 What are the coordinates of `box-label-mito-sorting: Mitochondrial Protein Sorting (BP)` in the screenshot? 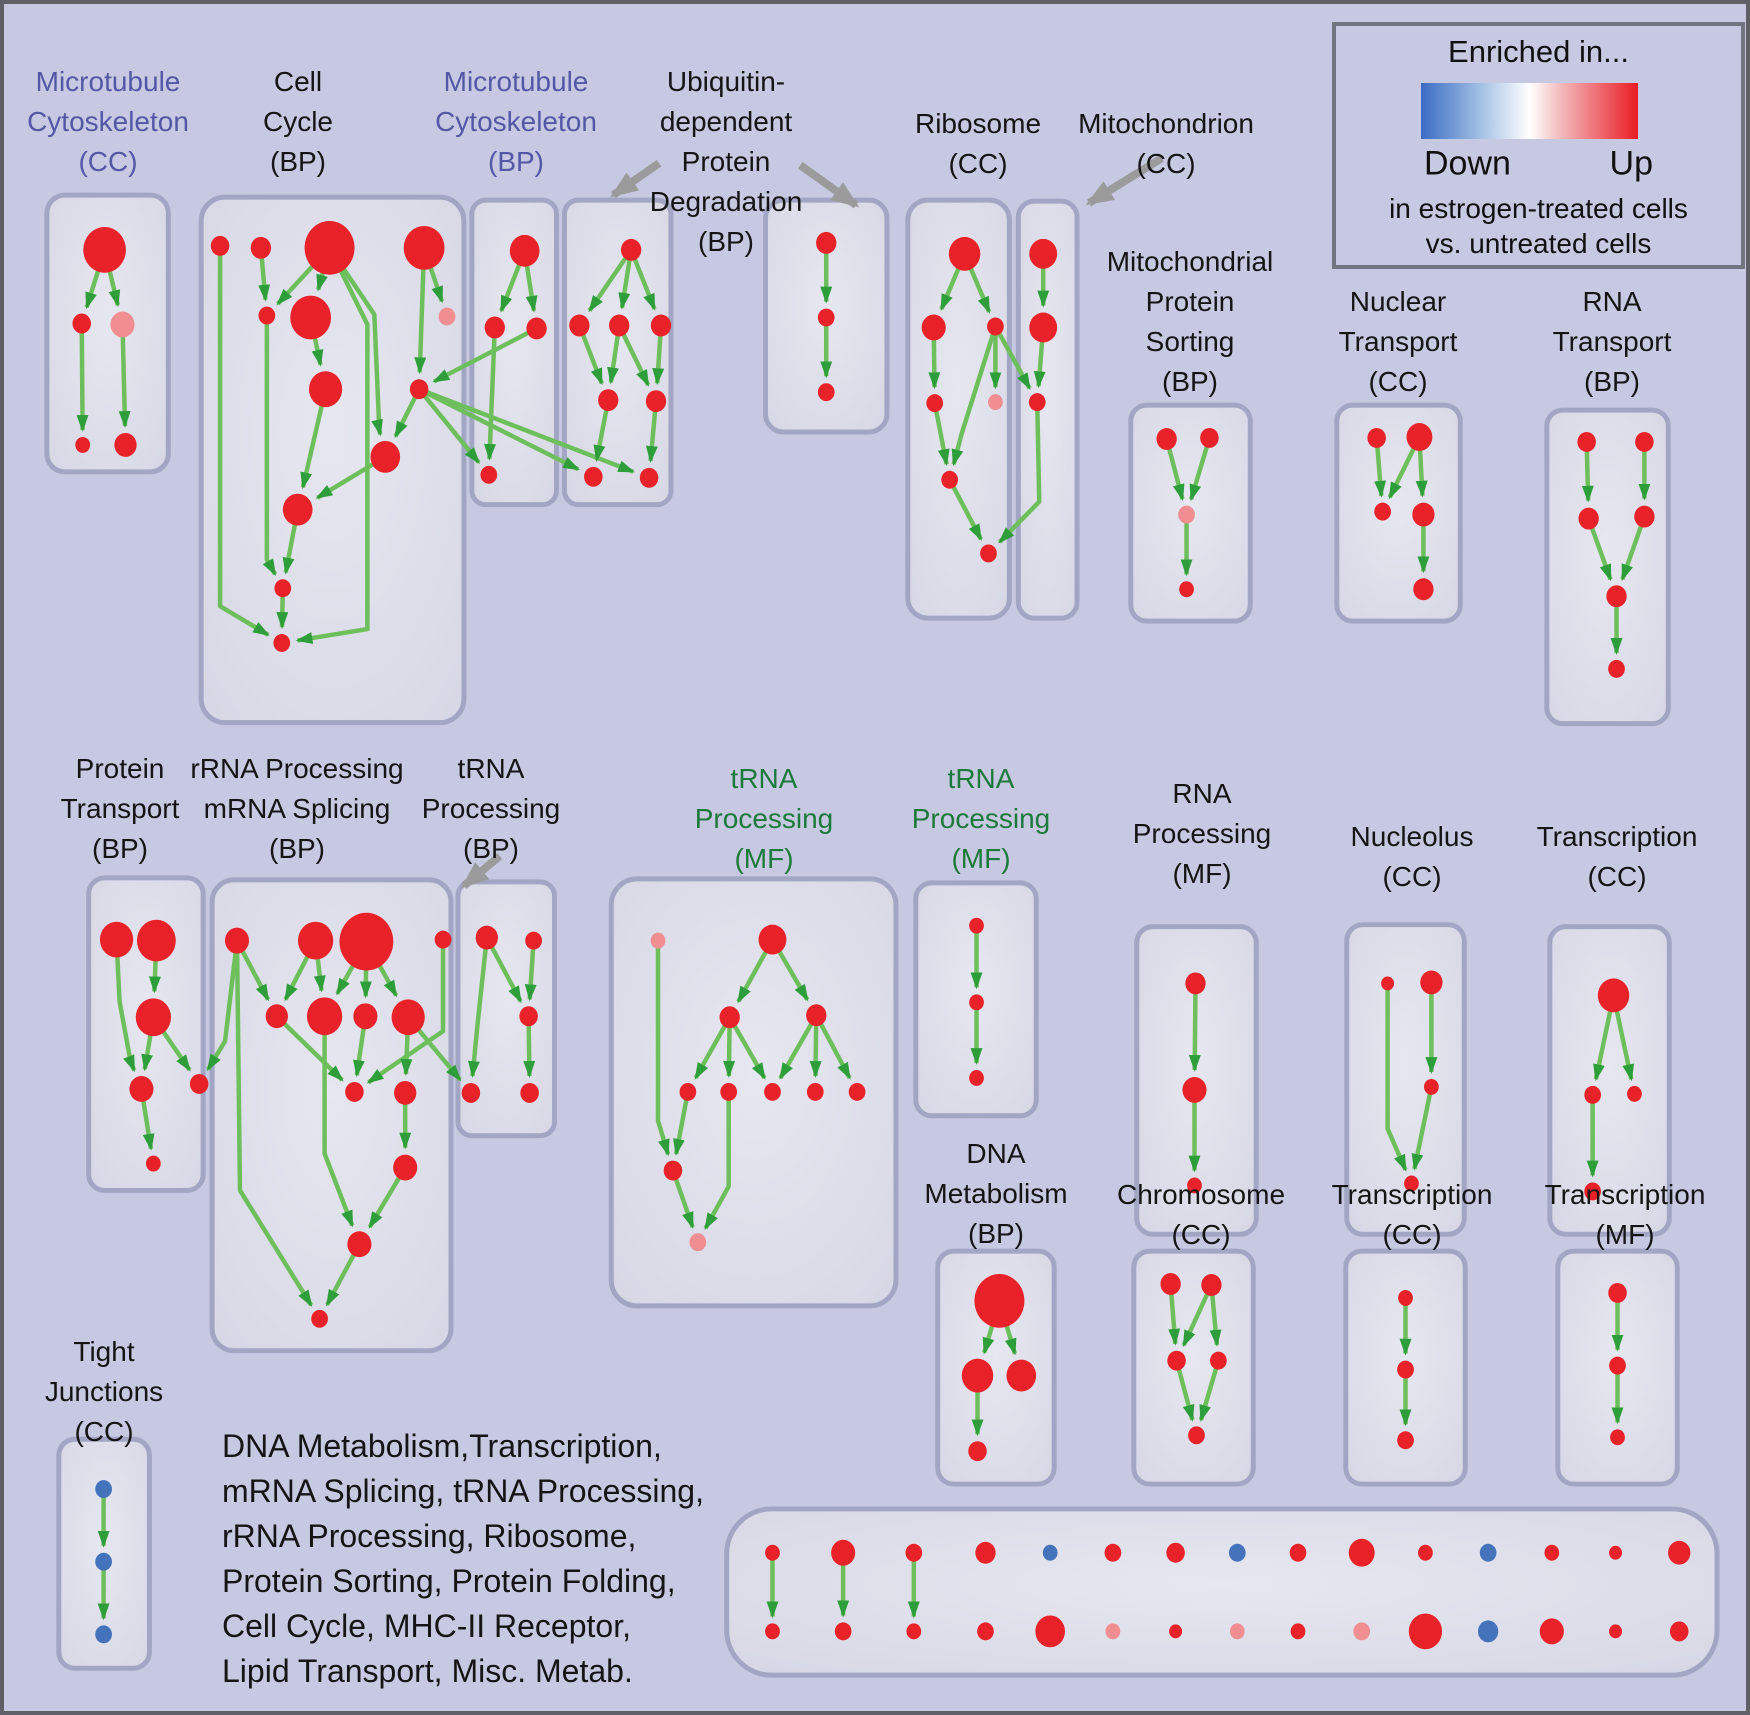 It's located at (1190, 321).